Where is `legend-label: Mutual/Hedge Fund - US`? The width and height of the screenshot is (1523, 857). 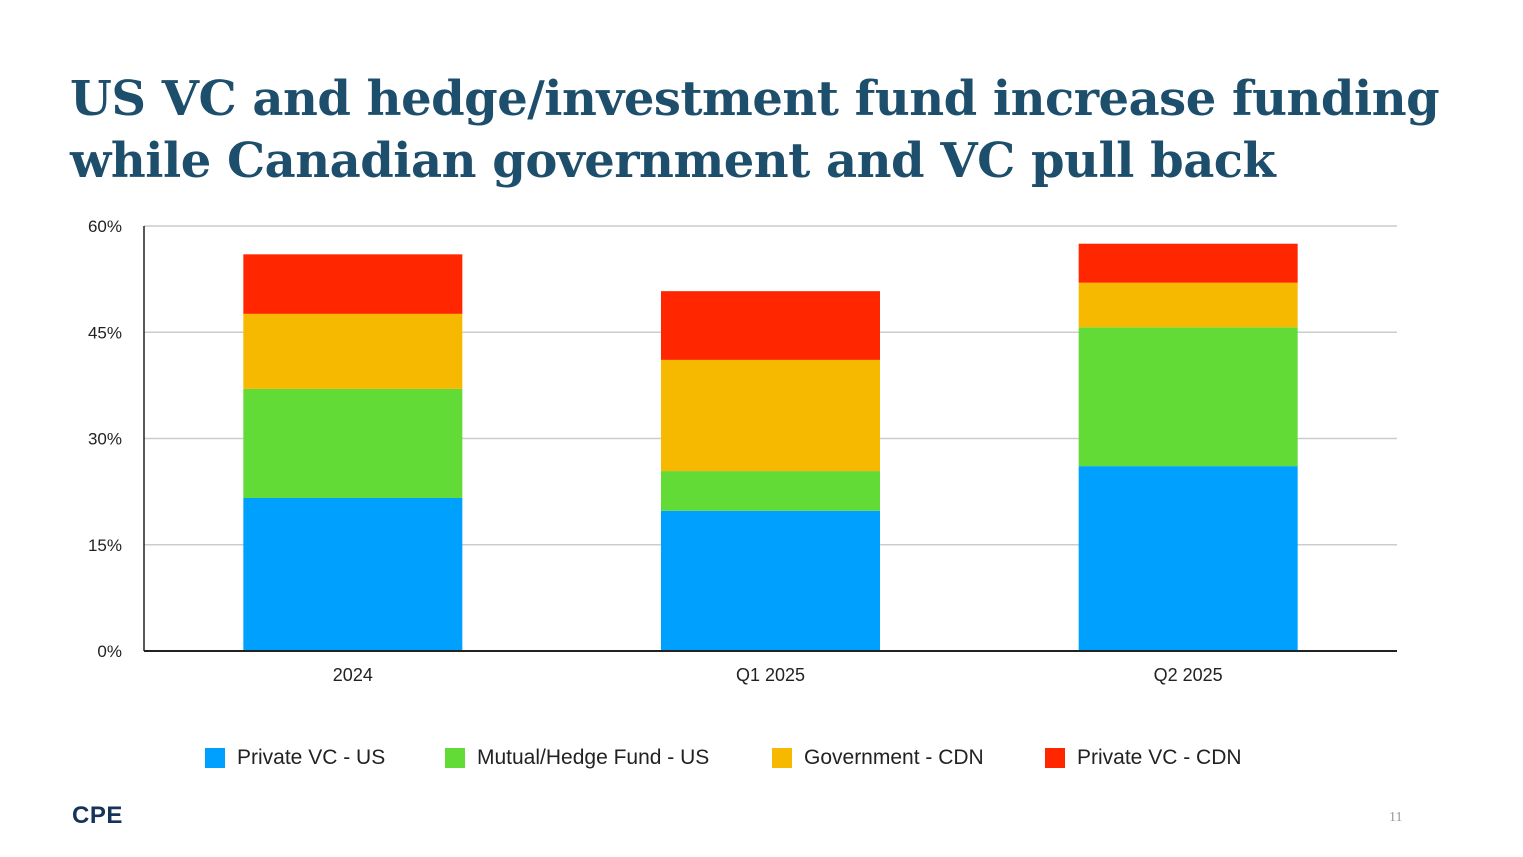
legend-label: Mutual/Hedge Fund - US is located at coordinates (593, 757).